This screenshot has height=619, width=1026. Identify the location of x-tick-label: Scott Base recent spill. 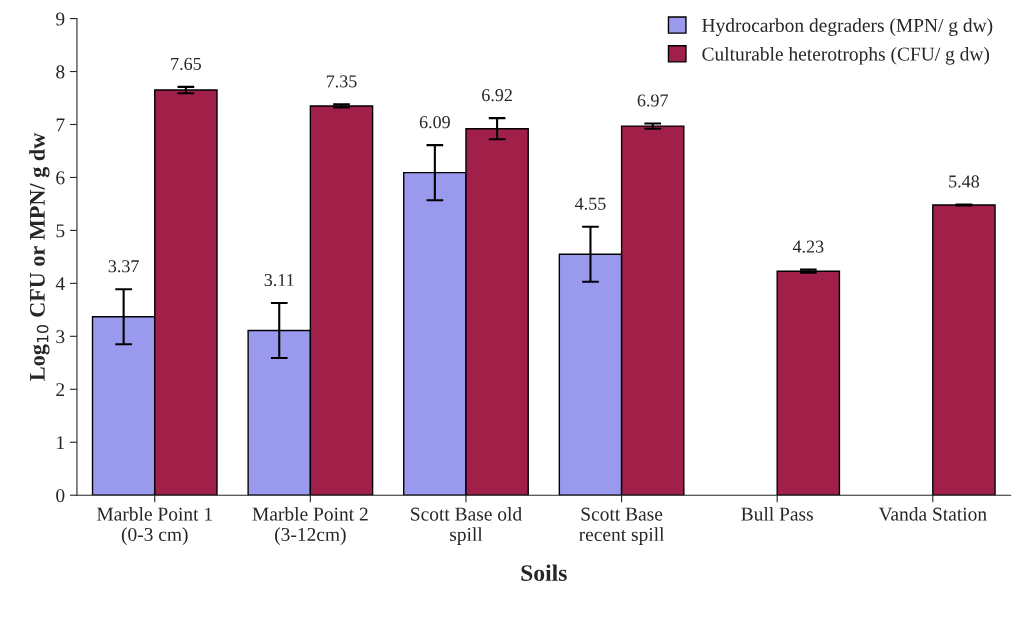
(622, 526).